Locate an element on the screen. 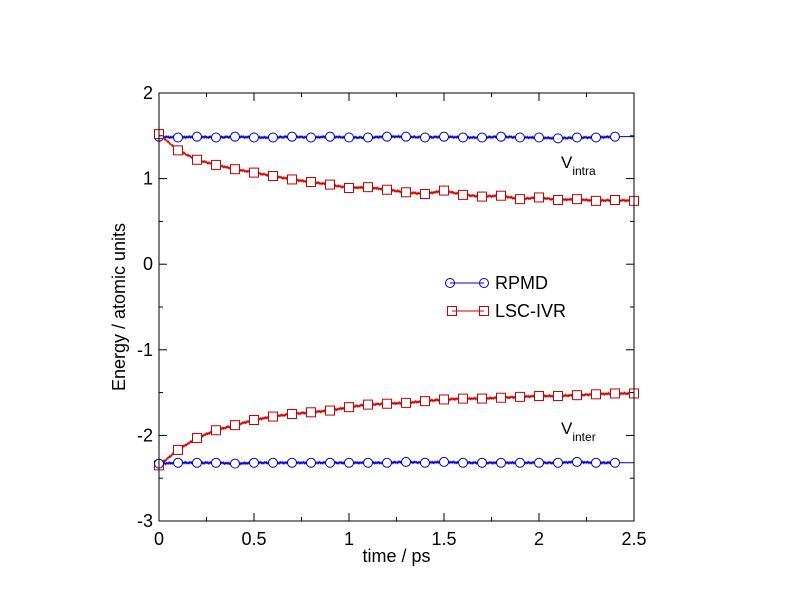 Image resolution: width=792 pixels, height=612 pixels. y-tick-label: -2 is located at coordinates (145, 435).